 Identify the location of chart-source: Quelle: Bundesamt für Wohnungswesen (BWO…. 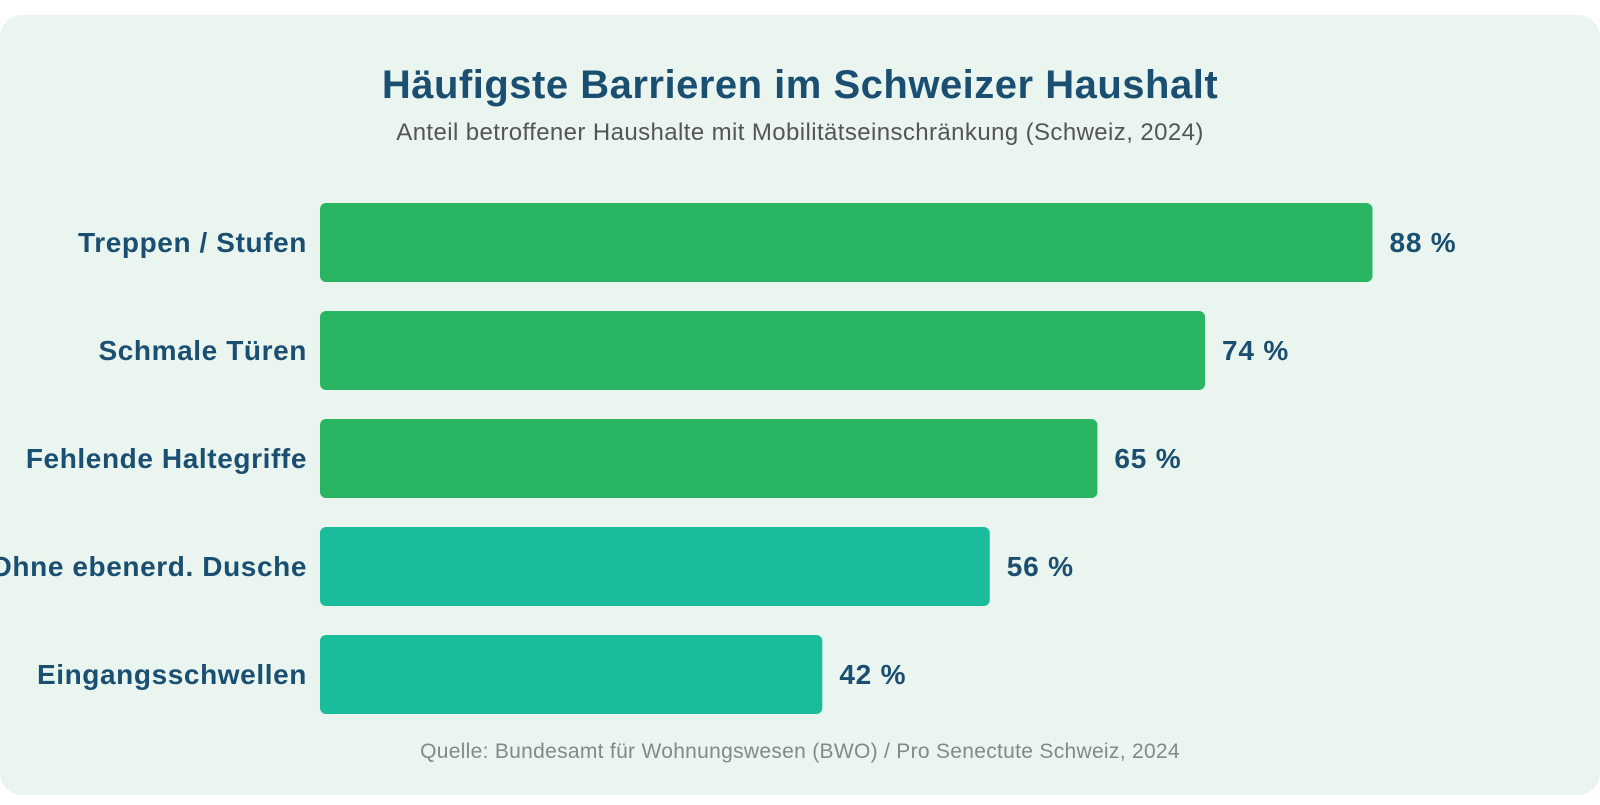
(800, 751).